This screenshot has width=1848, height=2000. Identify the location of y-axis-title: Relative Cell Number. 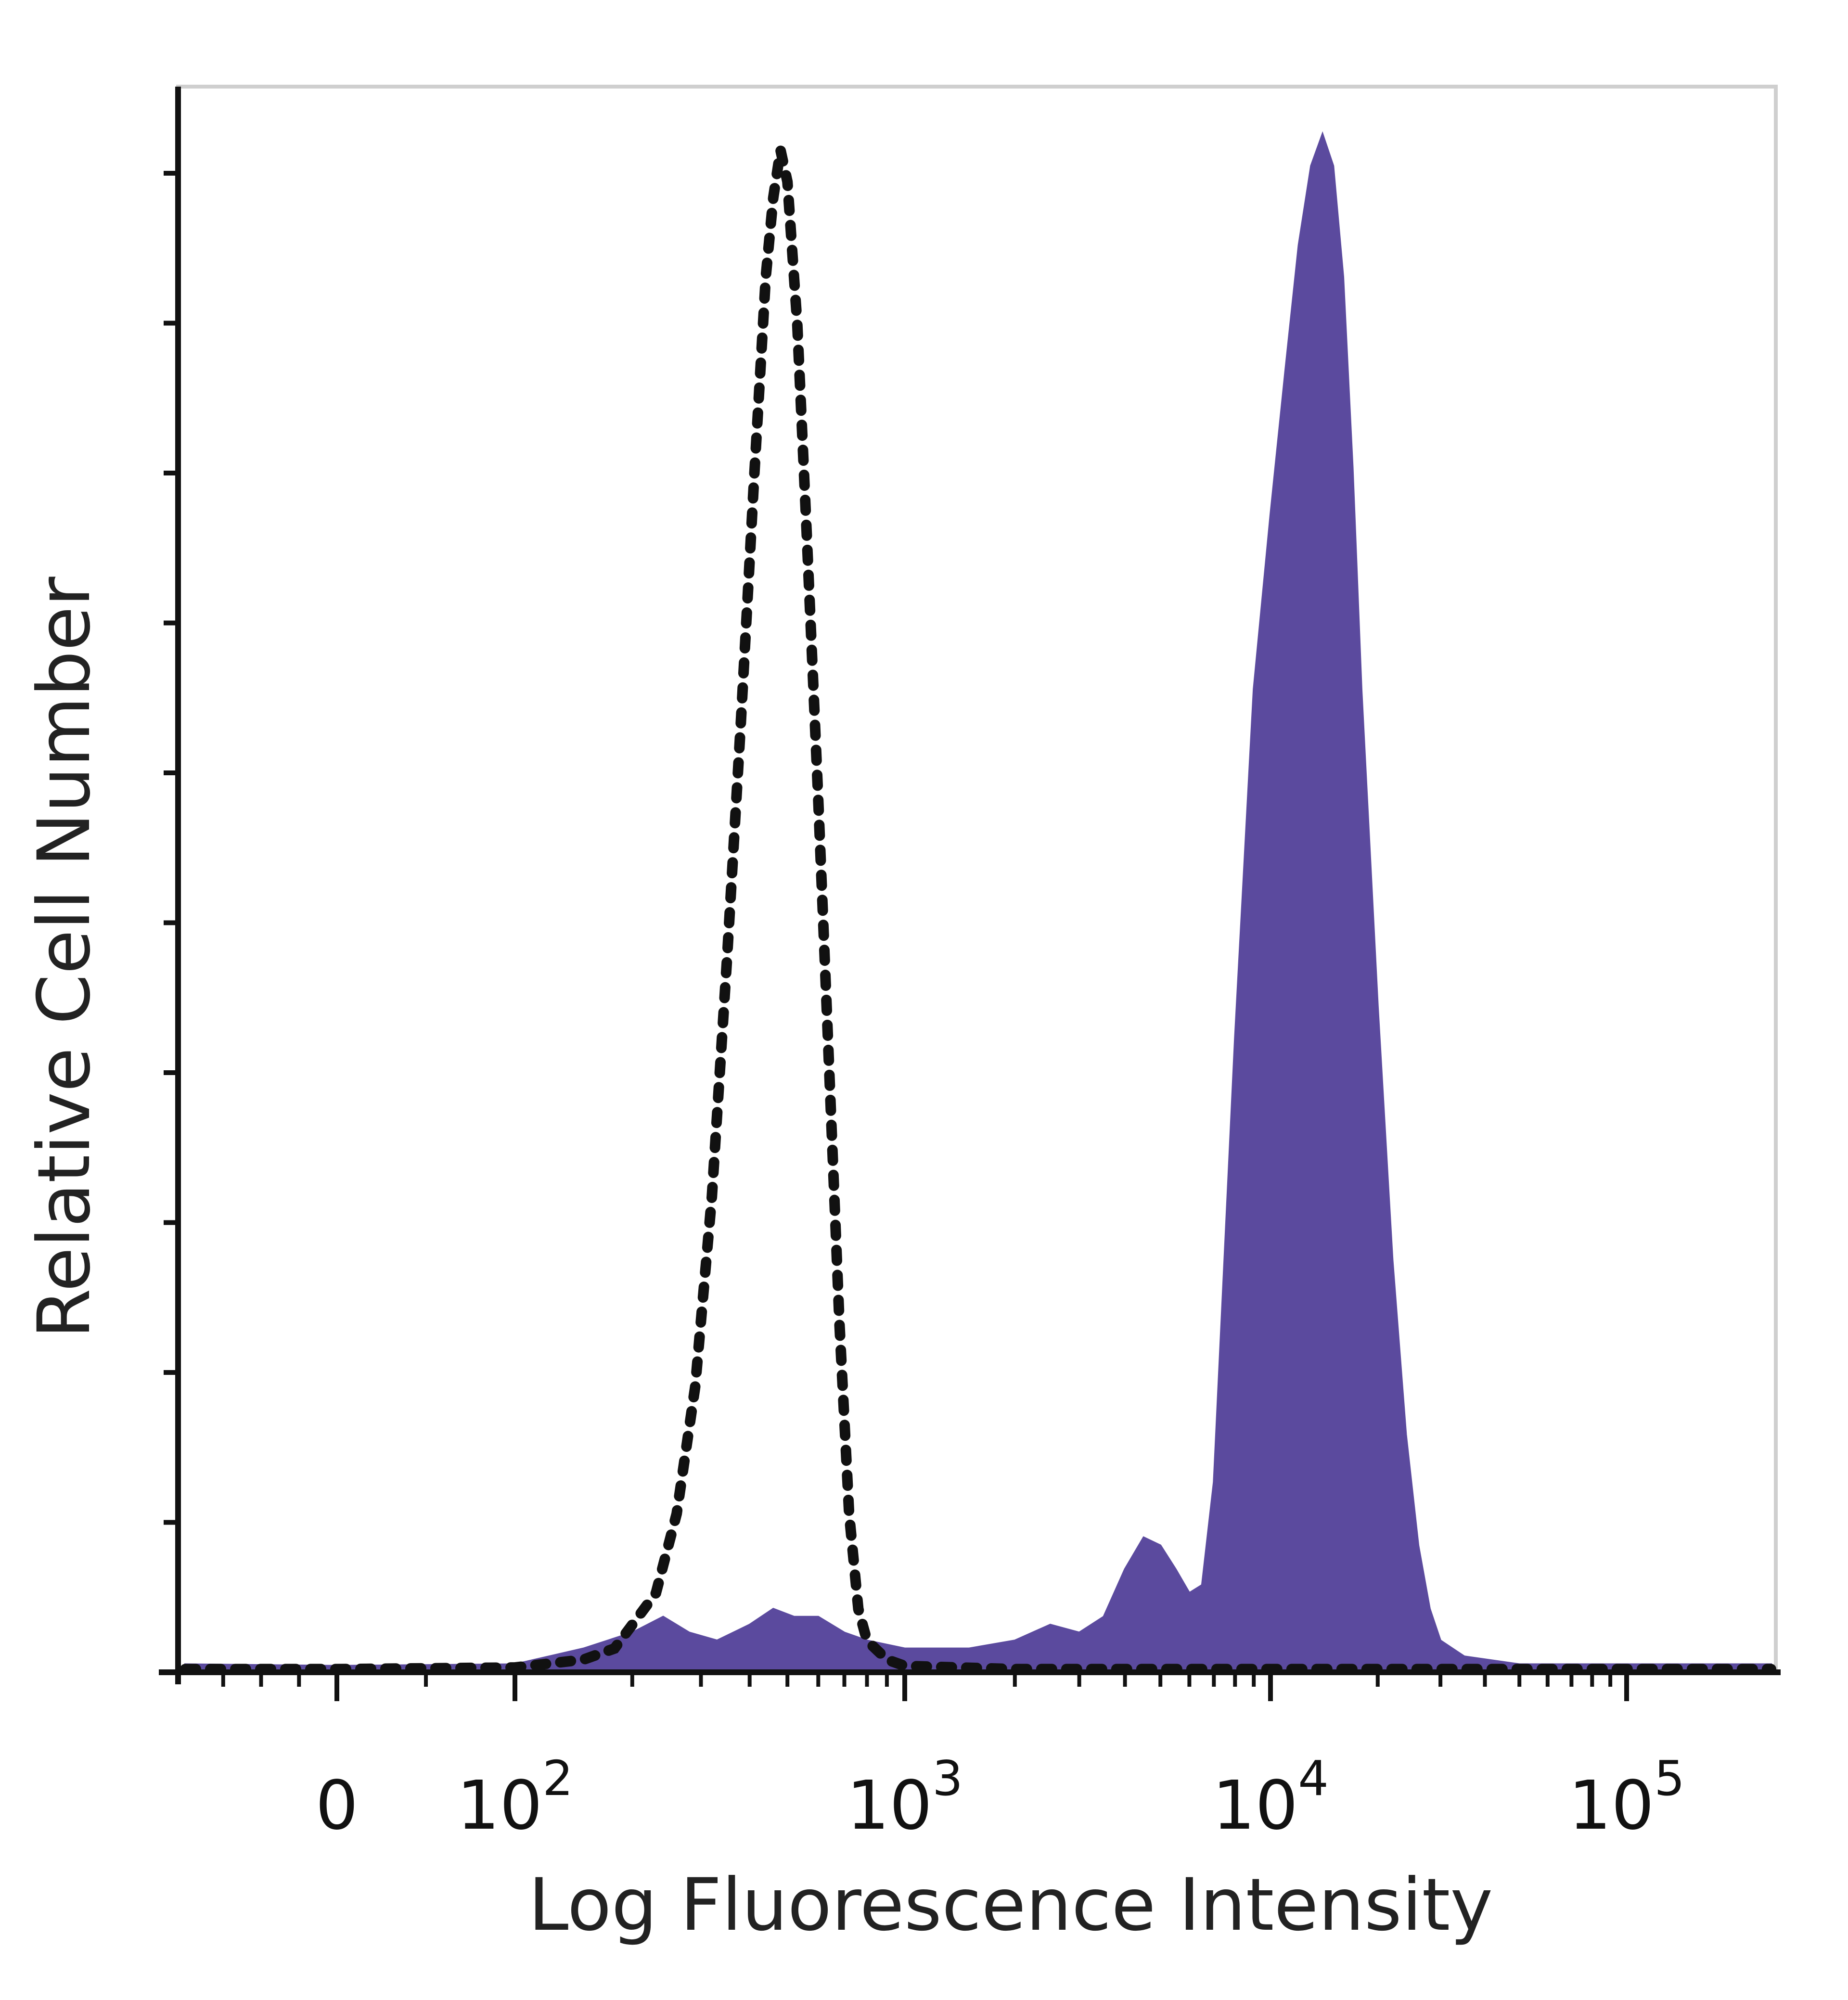
(64, 958).